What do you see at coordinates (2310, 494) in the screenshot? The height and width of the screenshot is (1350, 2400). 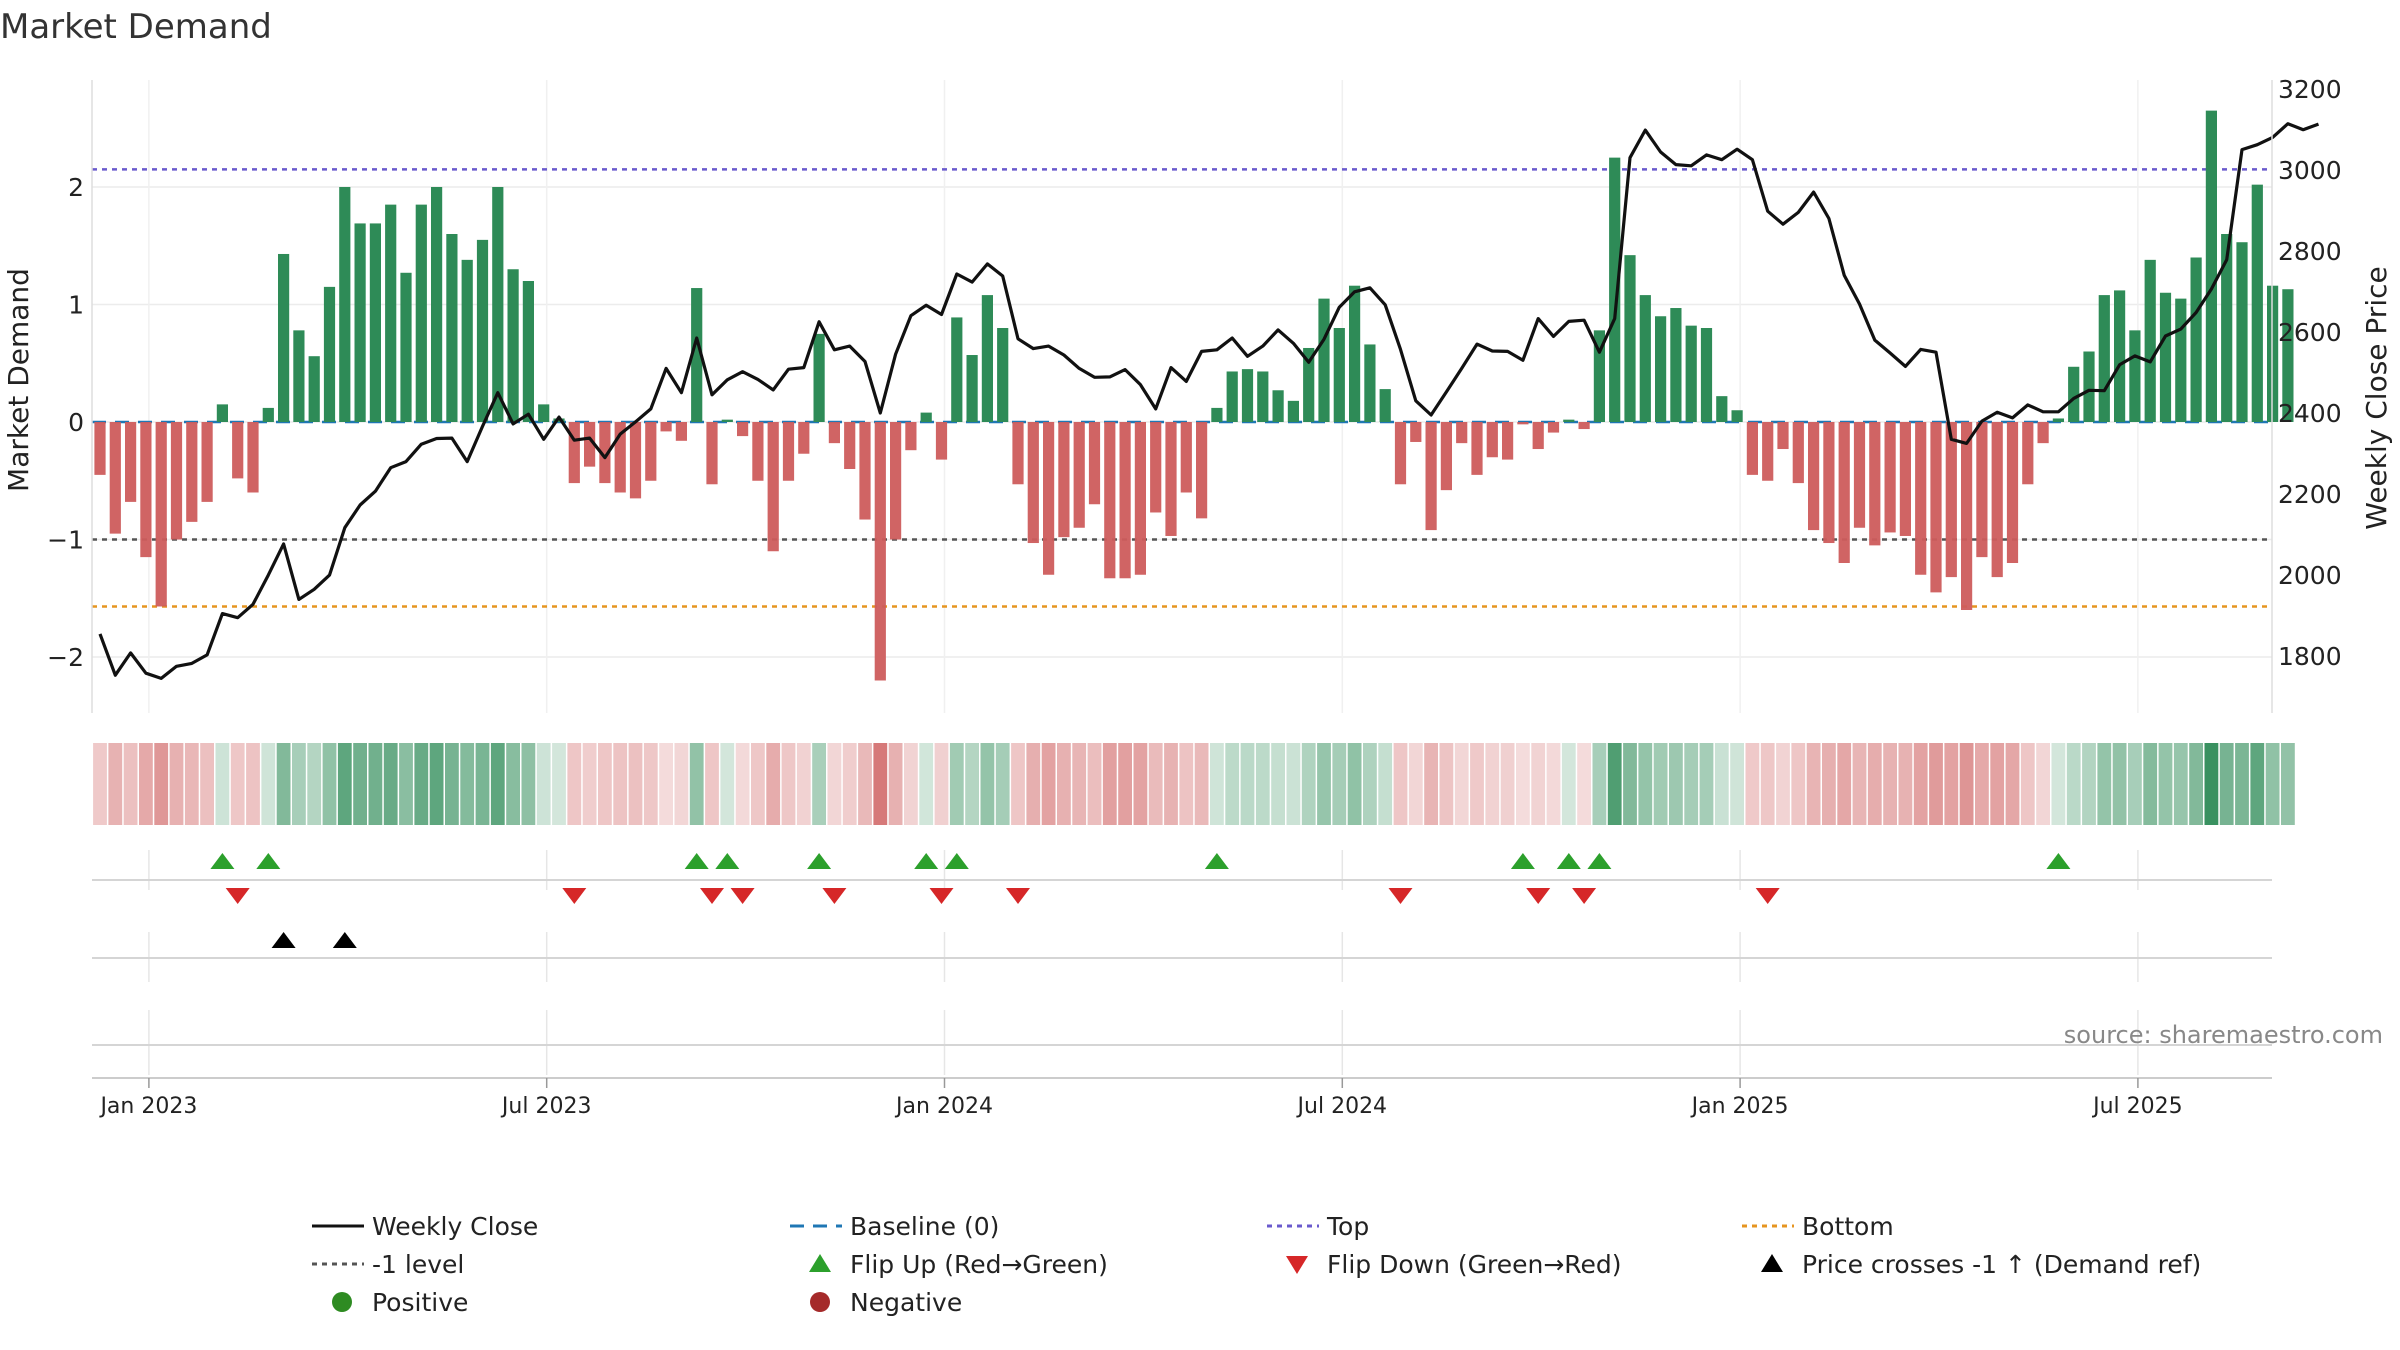 I see `y2-tick-label: 2200` at bounding box center [2310, 494].